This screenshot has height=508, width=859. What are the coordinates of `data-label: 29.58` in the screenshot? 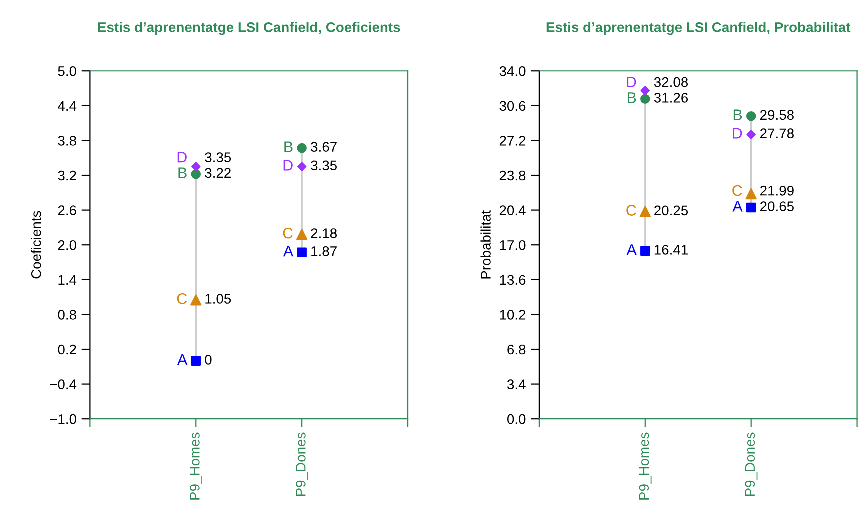 It's located at (777, 115).